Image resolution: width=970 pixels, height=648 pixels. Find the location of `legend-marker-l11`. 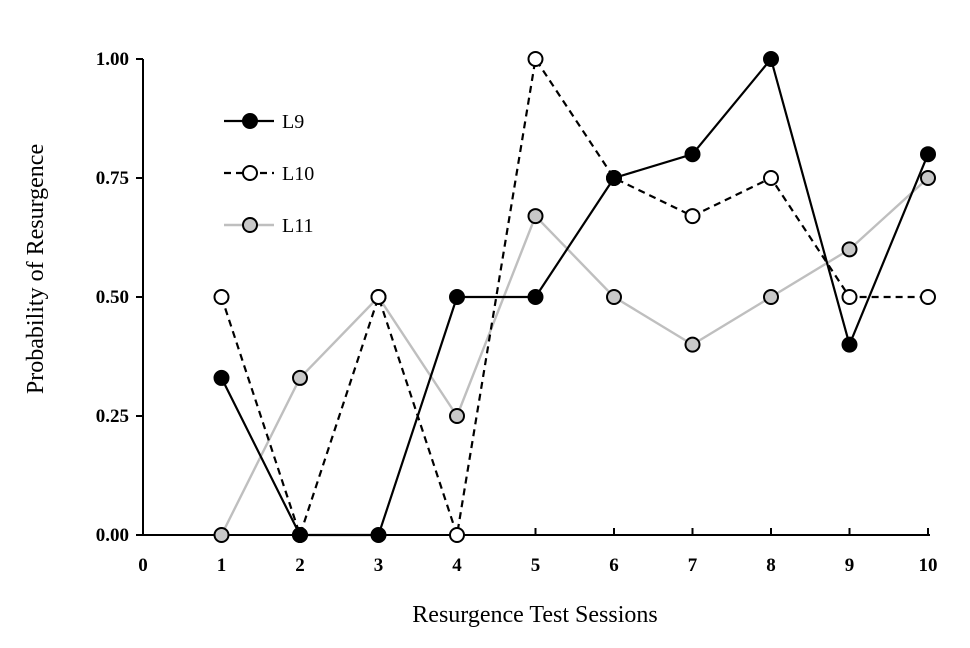

legend-marker-l11 is located at coordinates (250, 225).